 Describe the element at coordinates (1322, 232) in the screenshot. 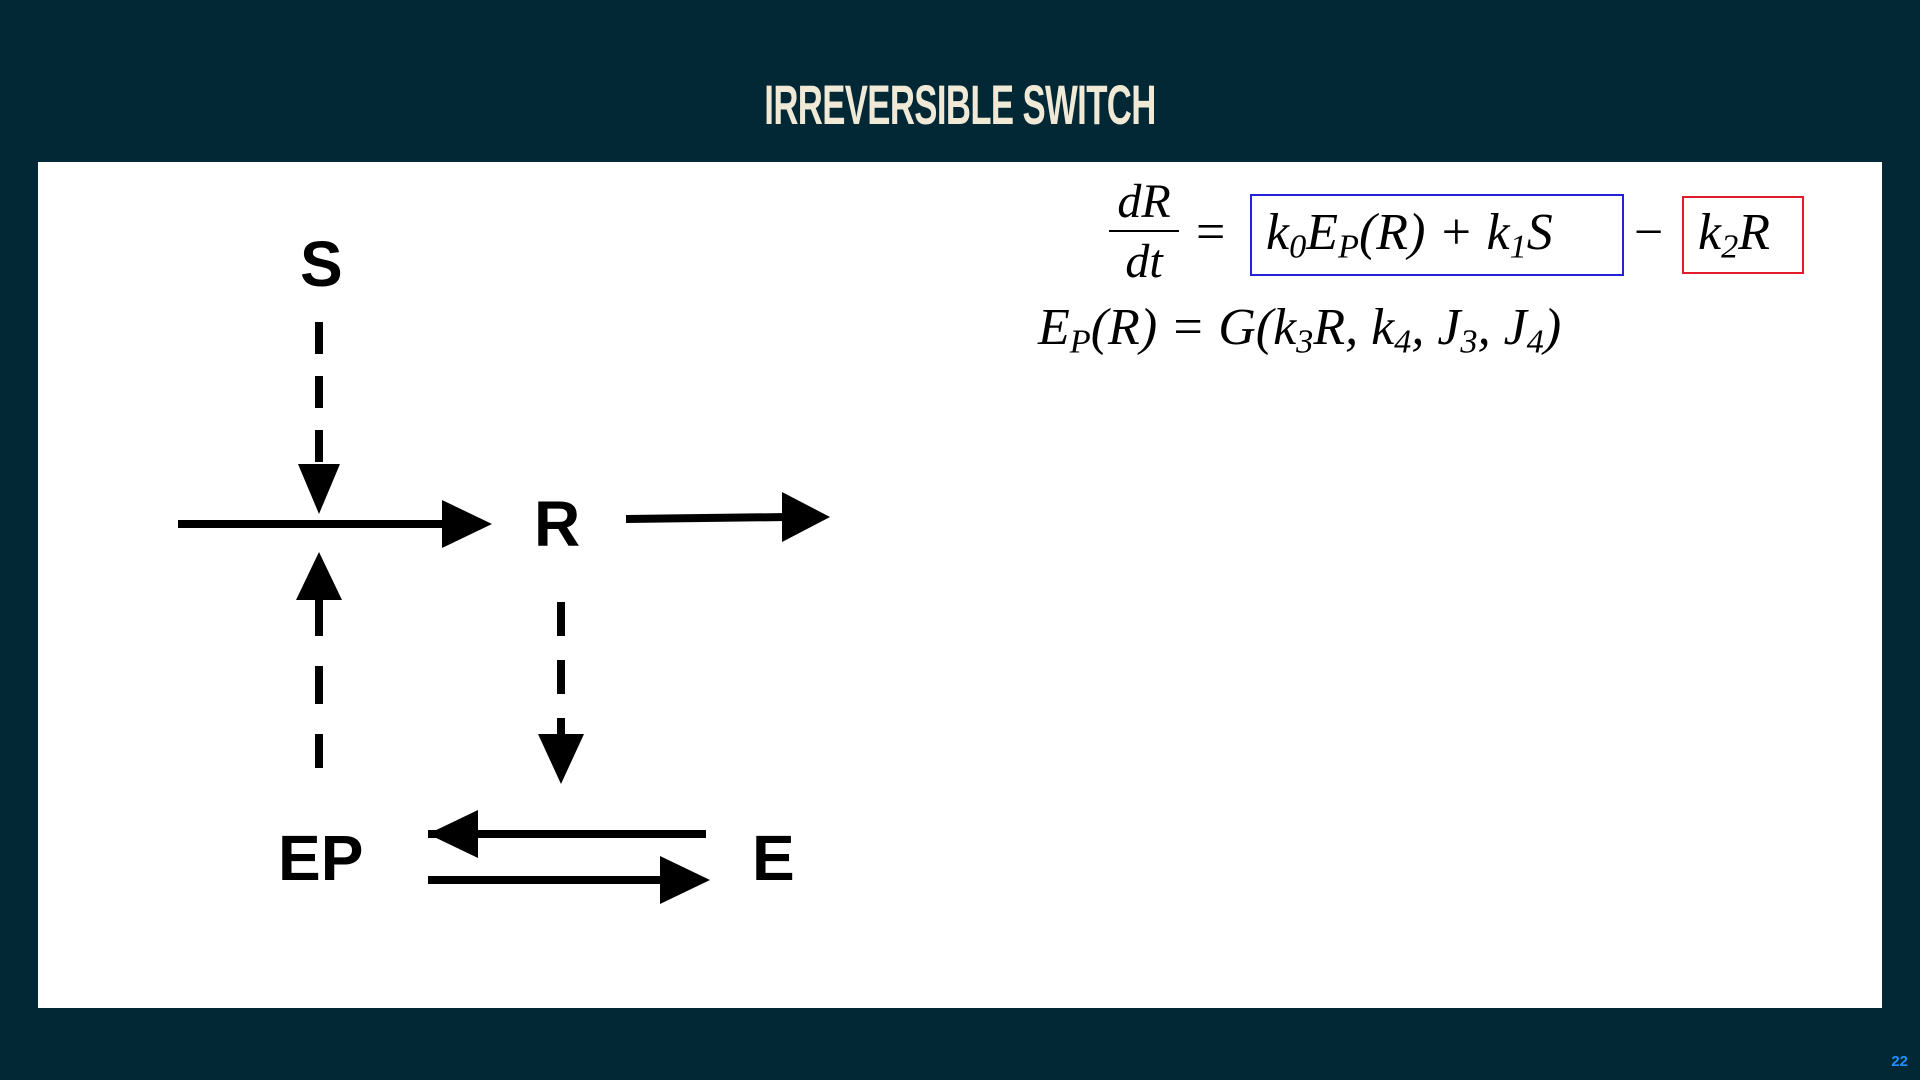

I see `ep-symbol: E` at that location.